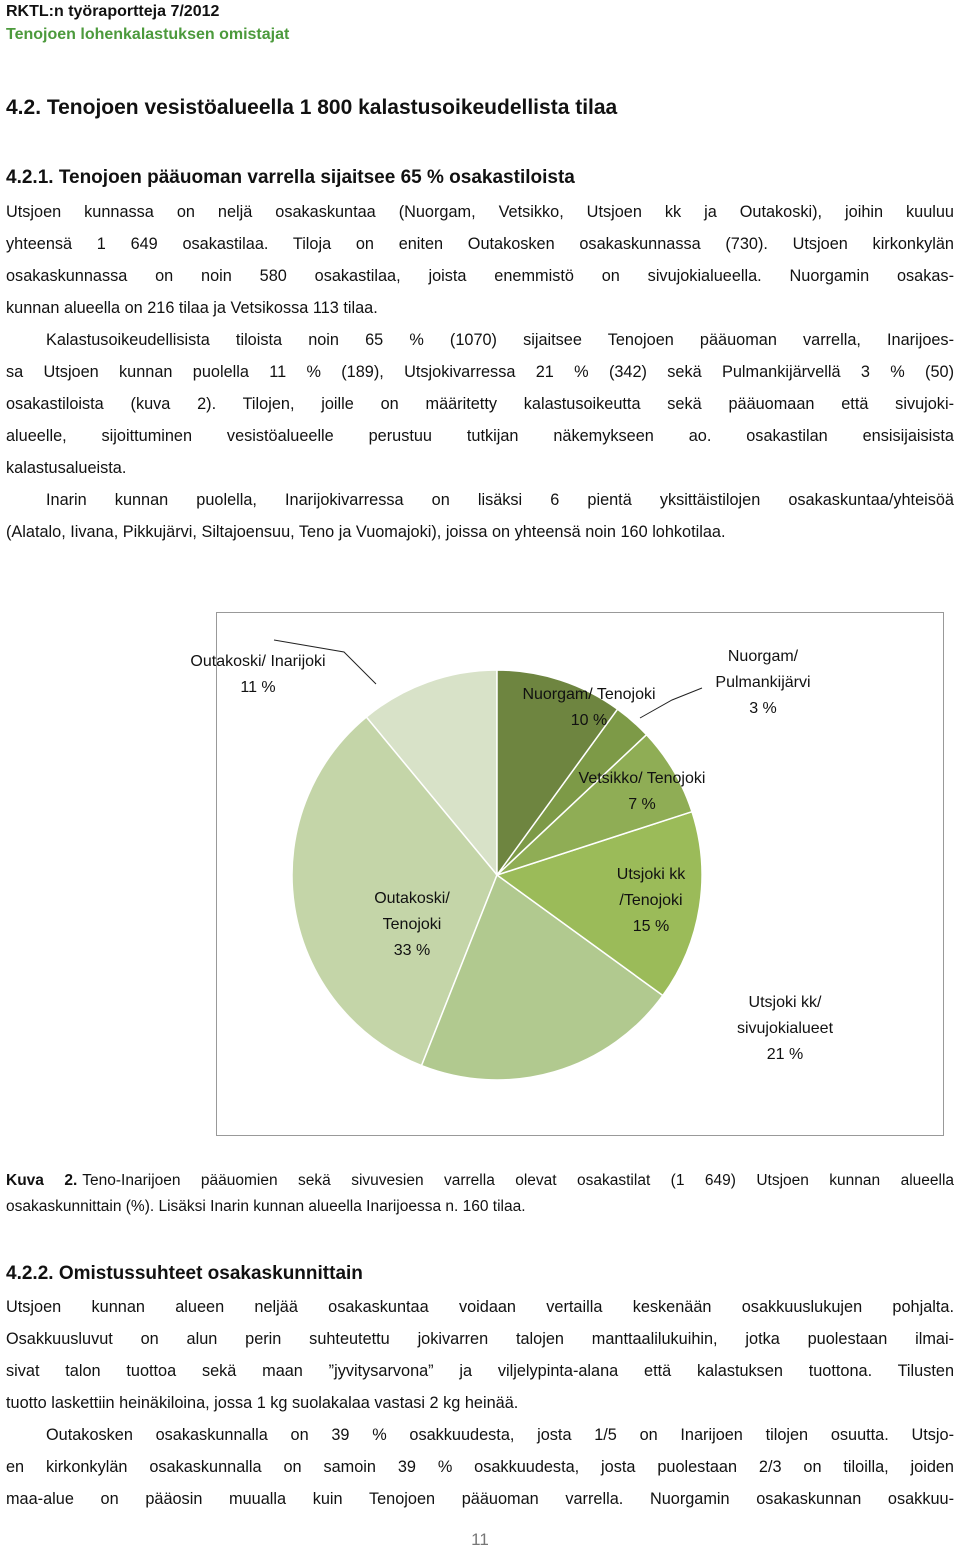 Image resolution: width=960 pixels, height=1552 pixels. What do you see at coordinates (642, 792) in the screenshot?
I see `data-label: Vetsikko/ Tenojoki 7 %` at bounding box center [642, 792].